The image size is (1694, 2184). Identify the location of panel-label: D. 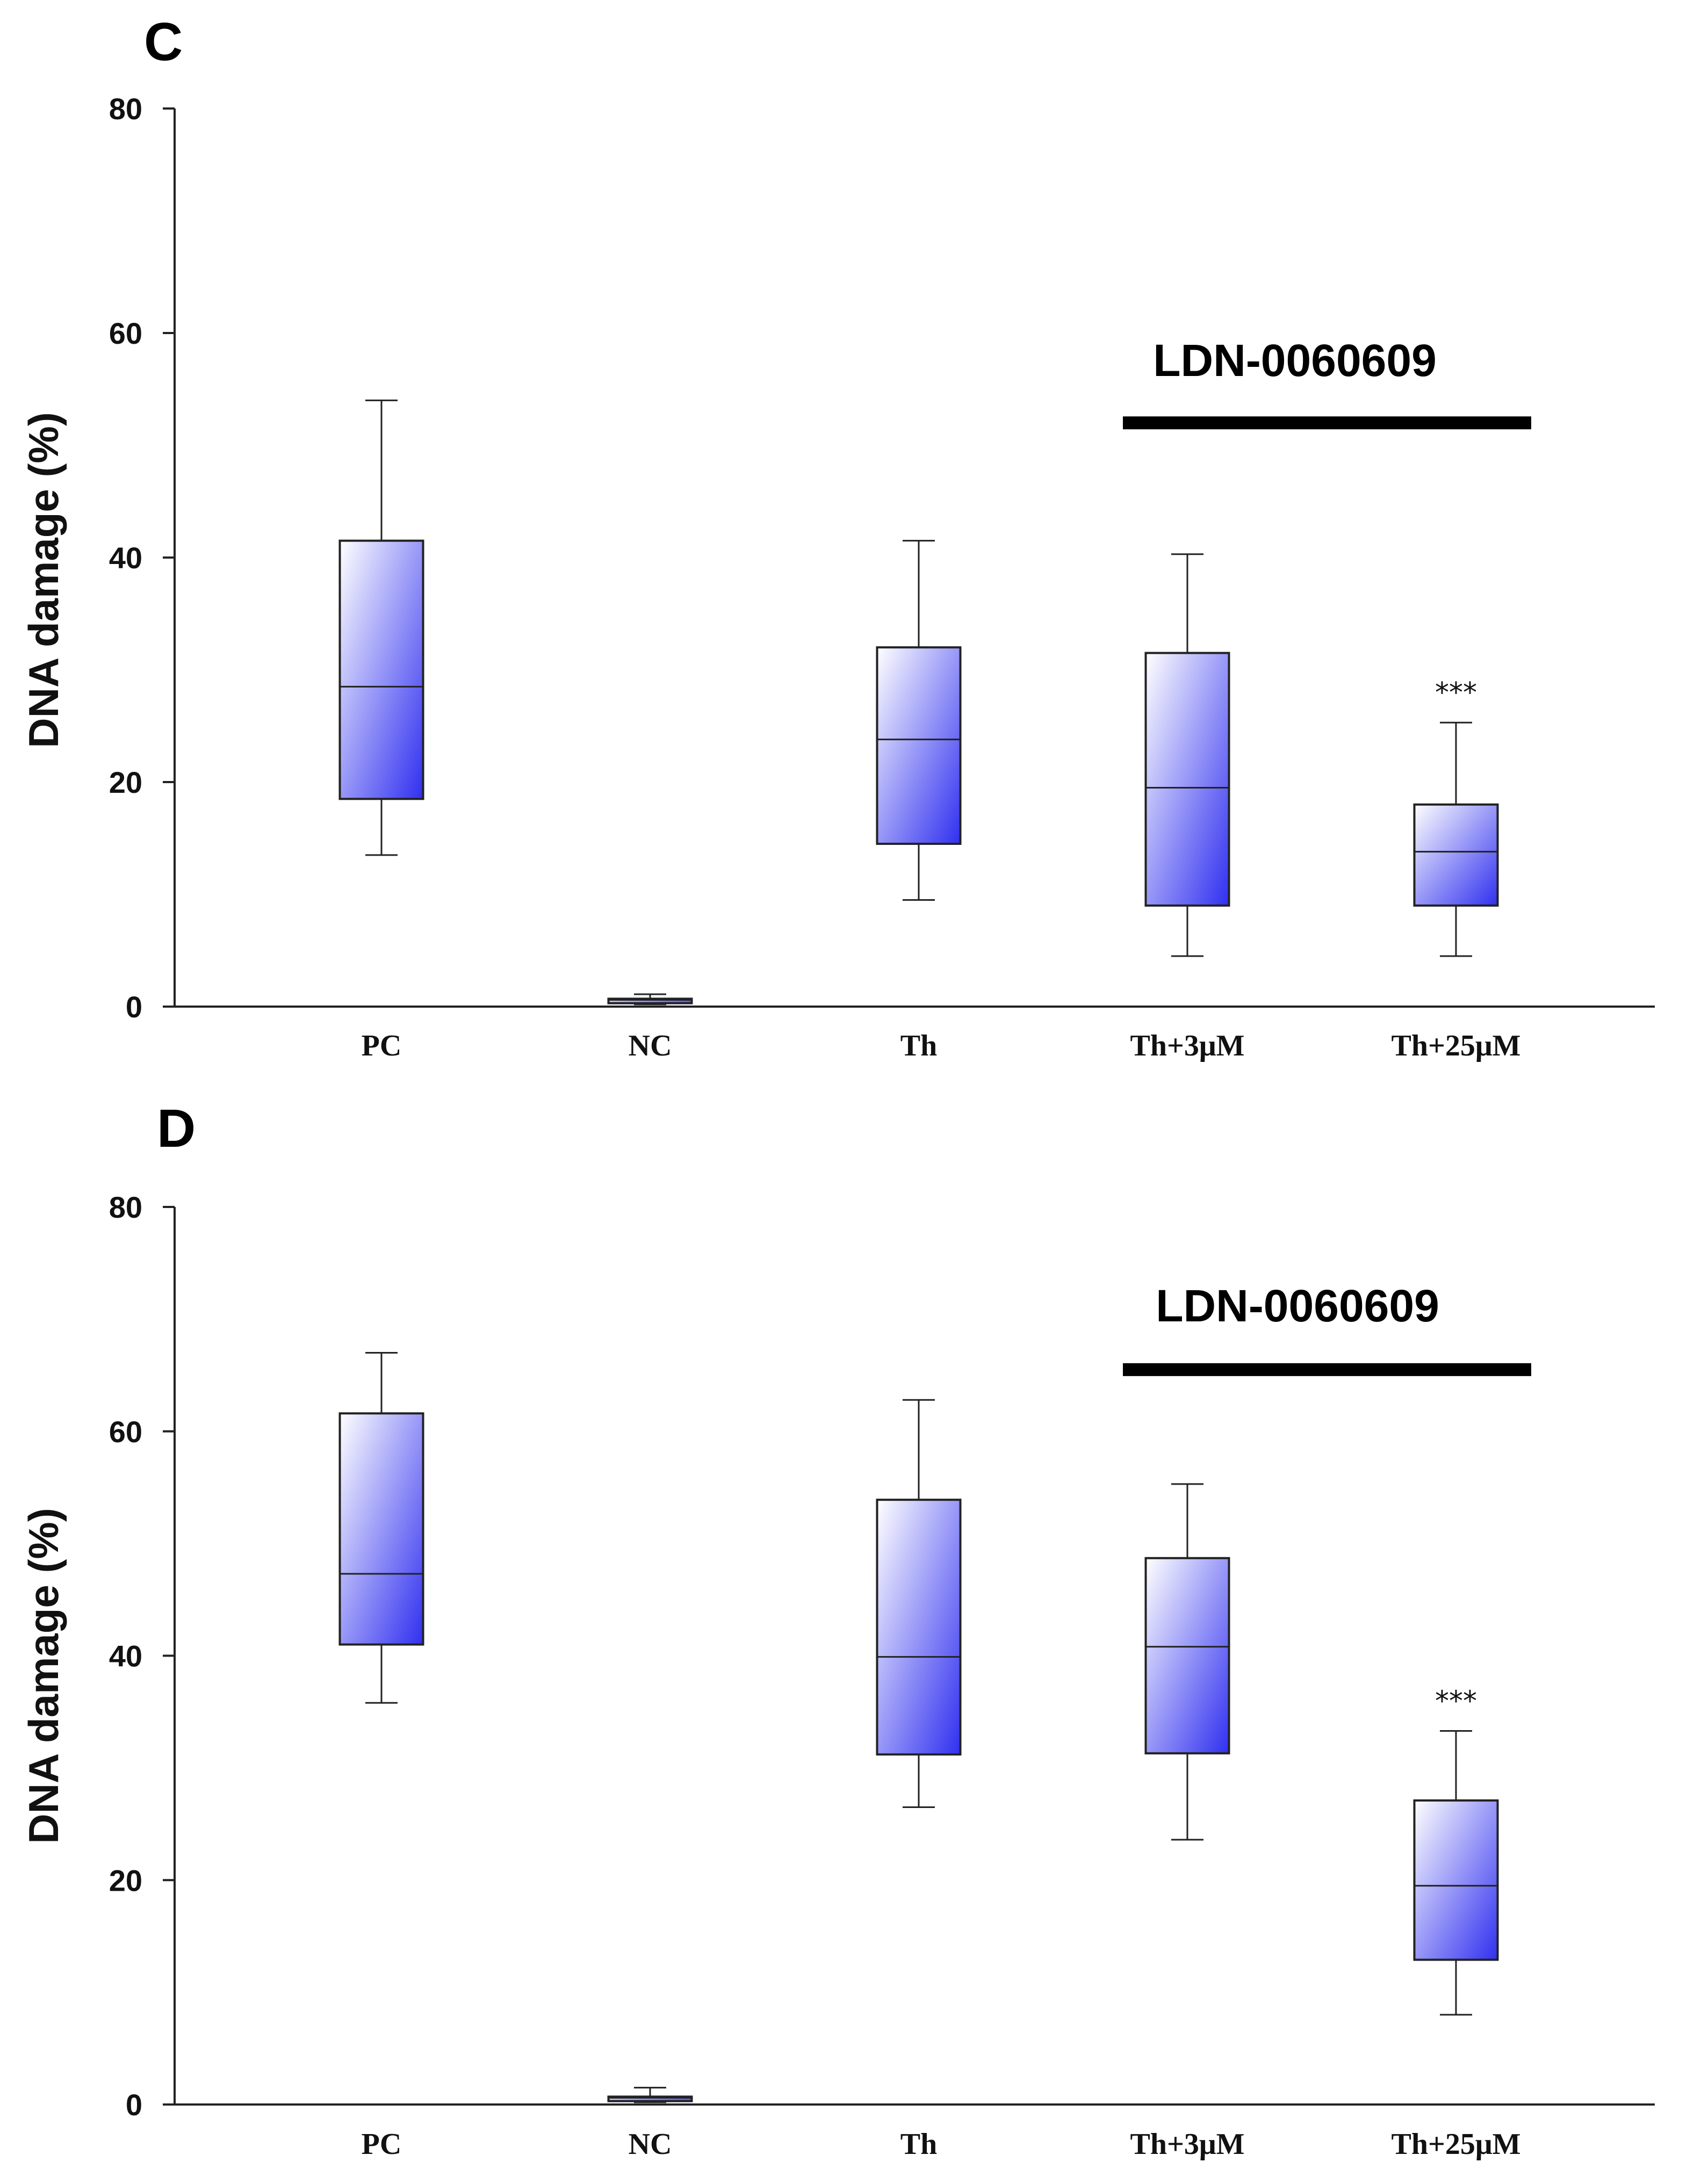
(176, 1128).